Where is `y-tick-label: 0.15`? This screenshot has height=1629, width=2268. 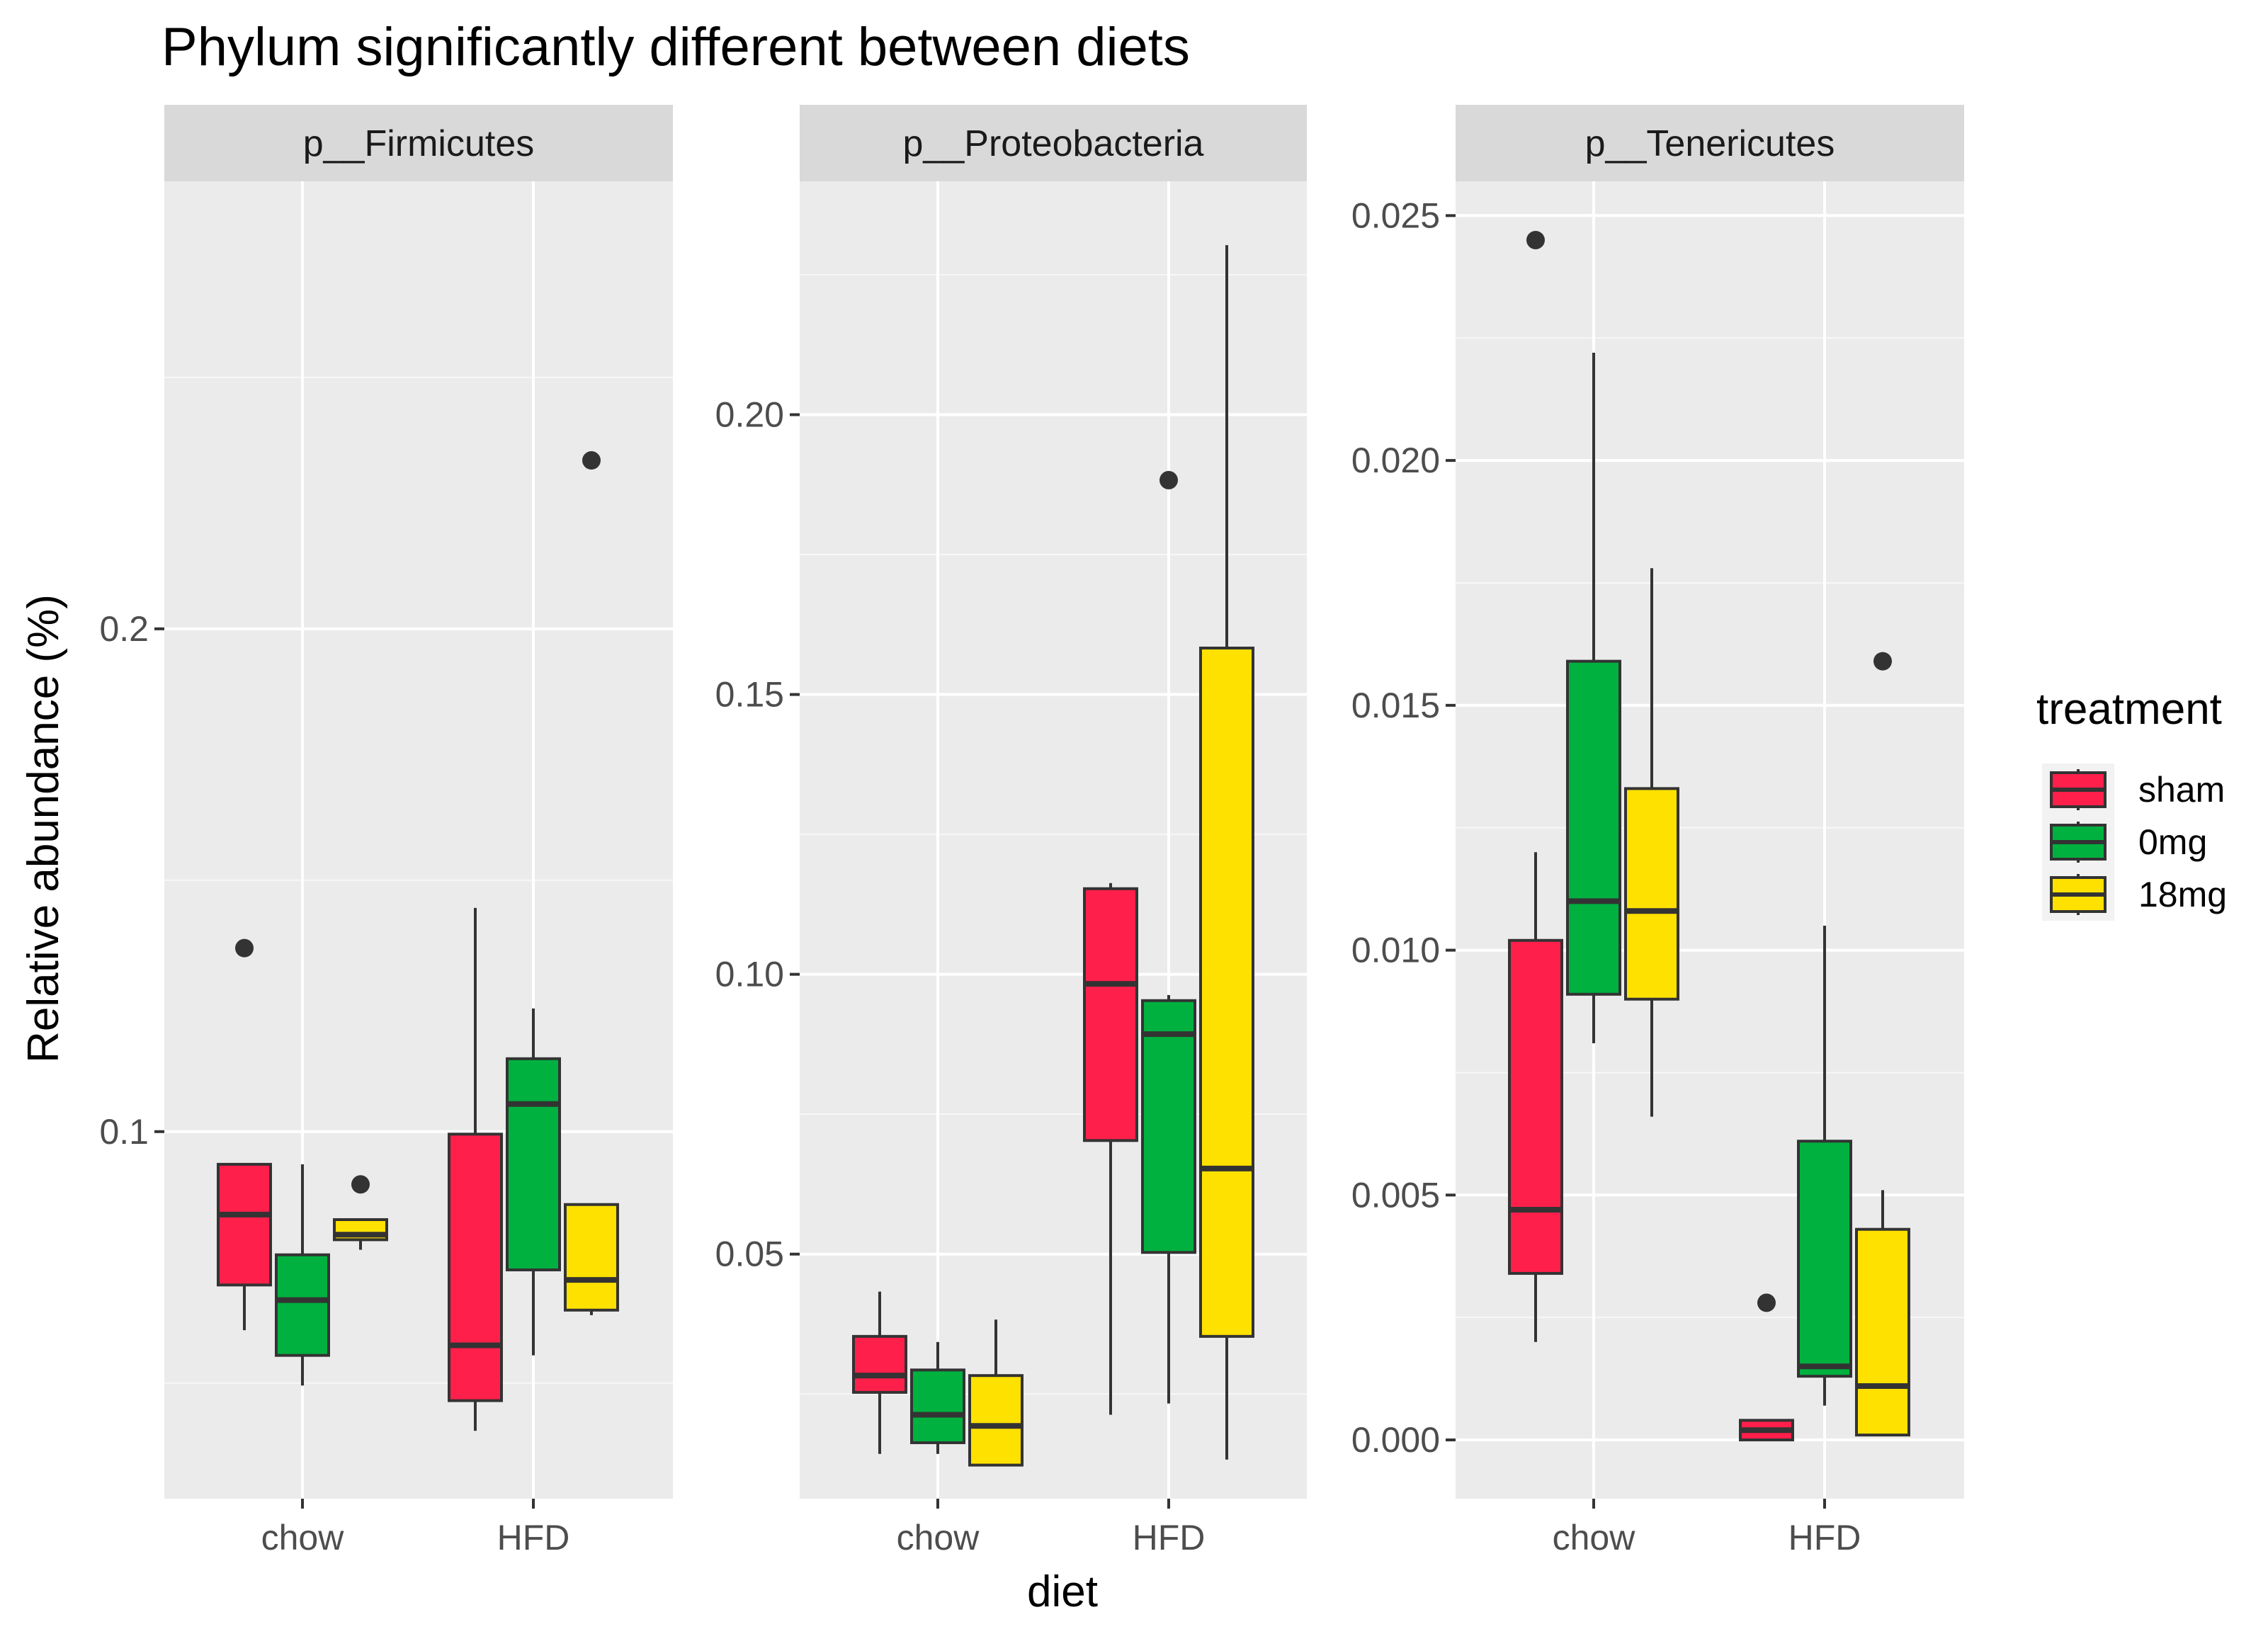 y-tick-label: 0.15 is located at coordinates (749, 695).